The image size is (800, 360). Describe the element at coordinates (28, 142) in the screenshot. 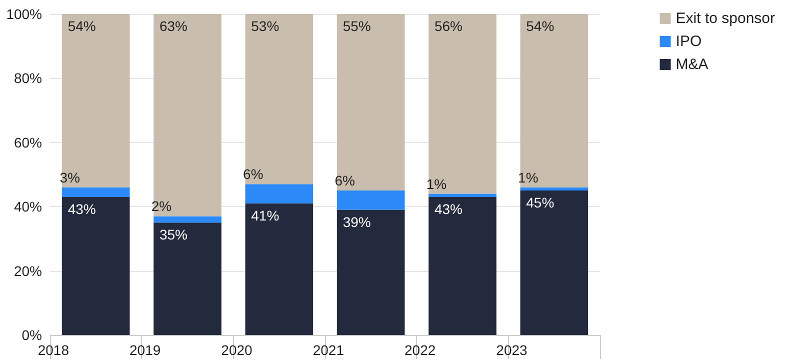

I see `y-tick-label: 60%` at that location.